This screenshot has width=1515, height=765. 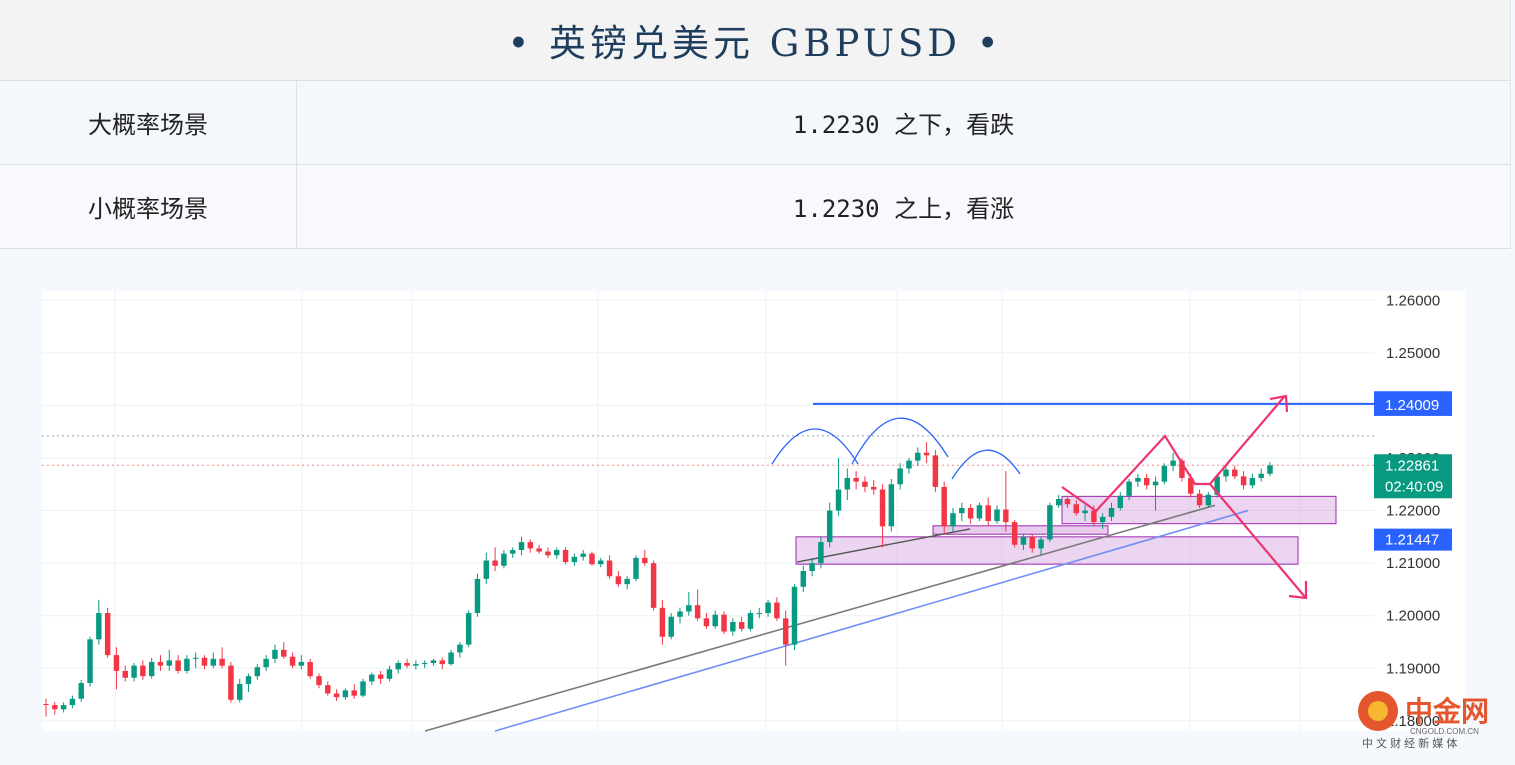 I want to click on price-label-text: 1.21447, so click(x=1412, y=540).